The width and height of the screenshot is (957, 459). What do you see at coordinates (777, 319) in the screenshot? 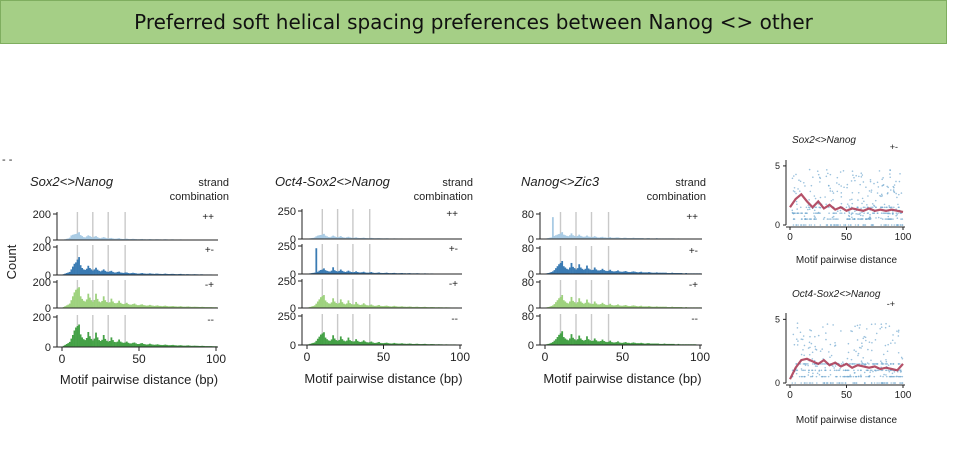
I see `scatter2-y-tick-label: 5` at bounding box center [777, 319].